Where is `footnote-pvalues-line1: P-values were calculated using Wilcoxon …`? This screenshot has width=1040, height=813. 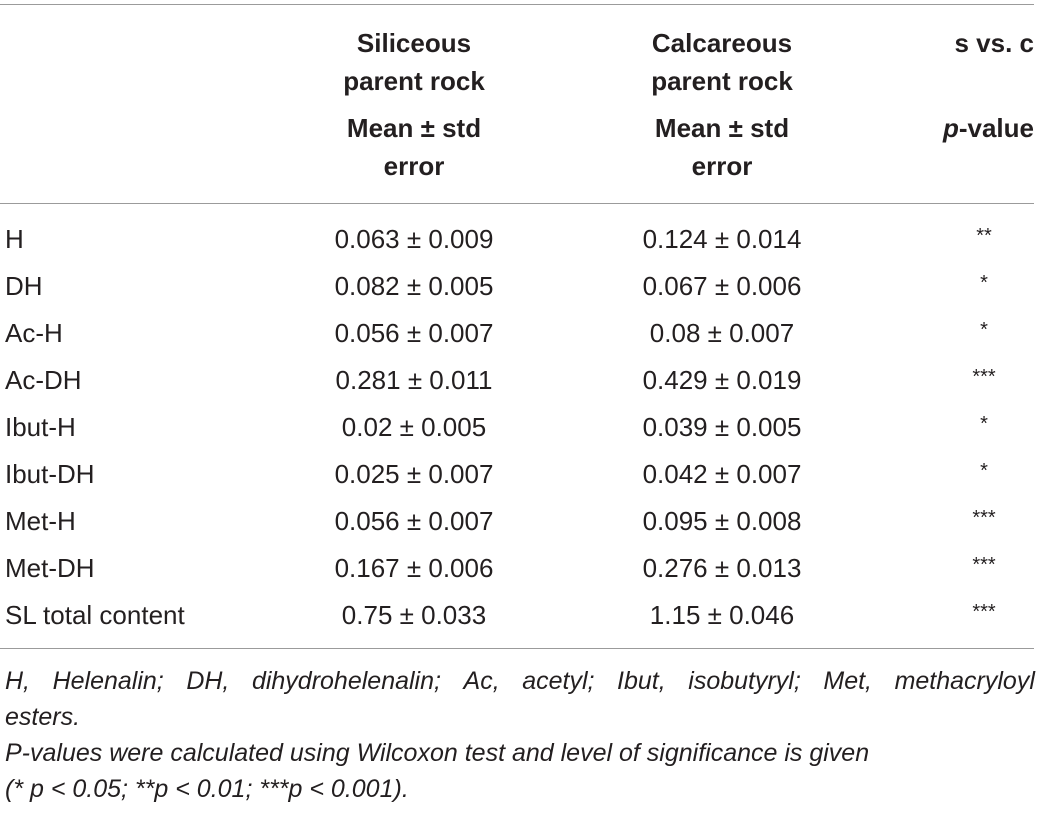
footnote-pvalues-line1: P-values were calculated using Wilcoxon … is located at coordinates (437, 753).